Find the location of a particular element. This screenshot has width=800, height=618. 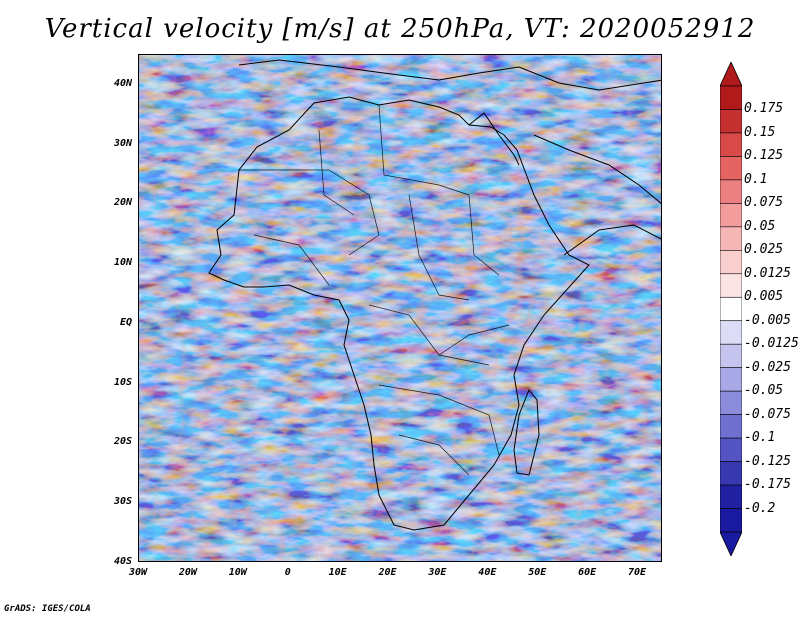

colorbar-bottom-arrow is located at coordinates (731, 543).